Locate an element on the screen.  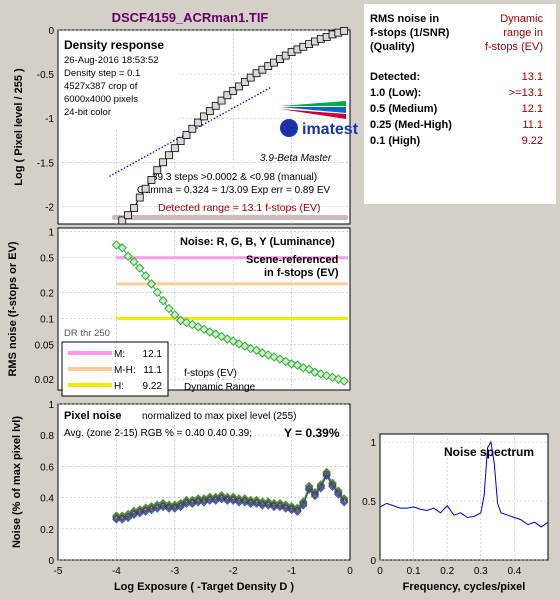
spectrum-grid is located at coordinates (464, 497).